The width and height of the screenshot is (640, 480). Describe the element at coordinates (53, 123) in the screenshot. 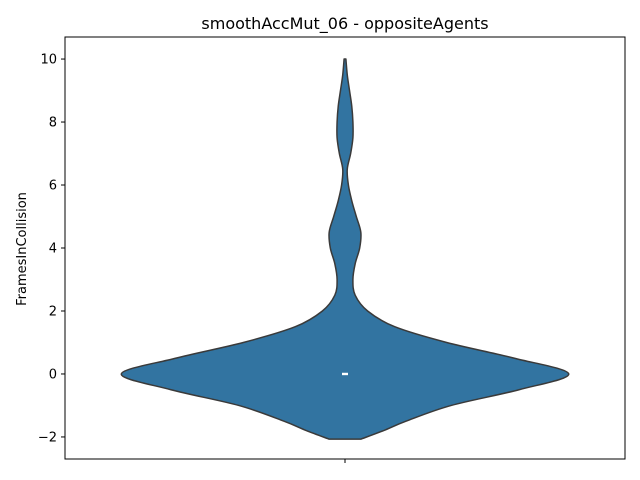

I see `y-tick-label: 8` at that location.